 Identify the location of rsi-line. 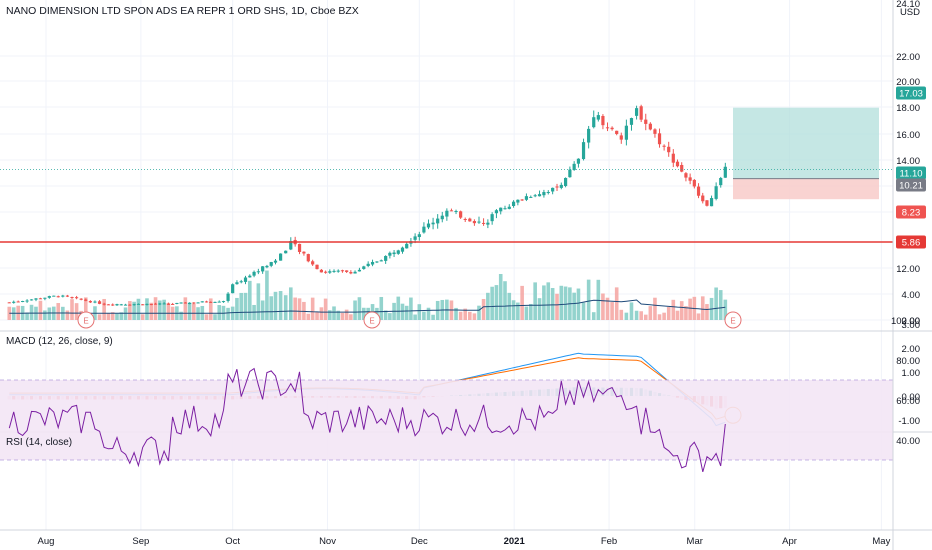
(367, 420).